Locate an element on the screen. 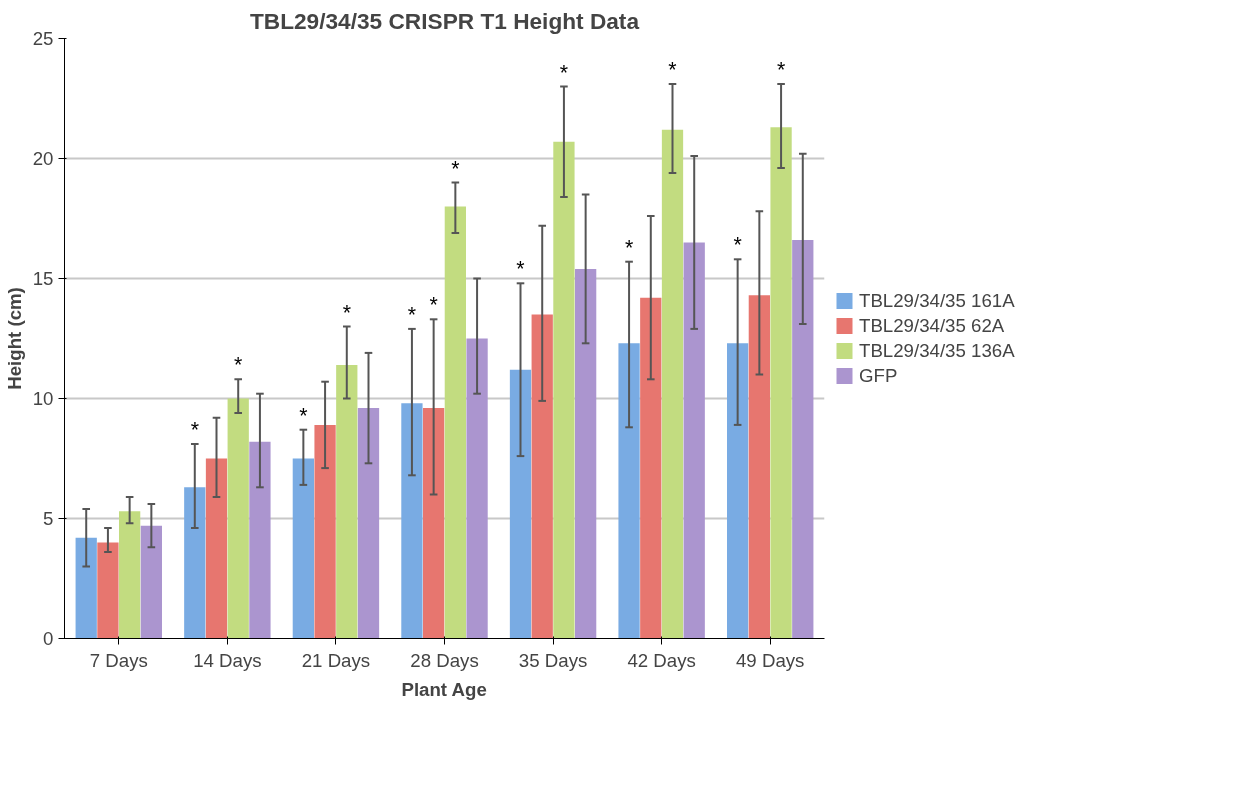  x-tick-label: 49 Days is located at coordinates (770, 660).